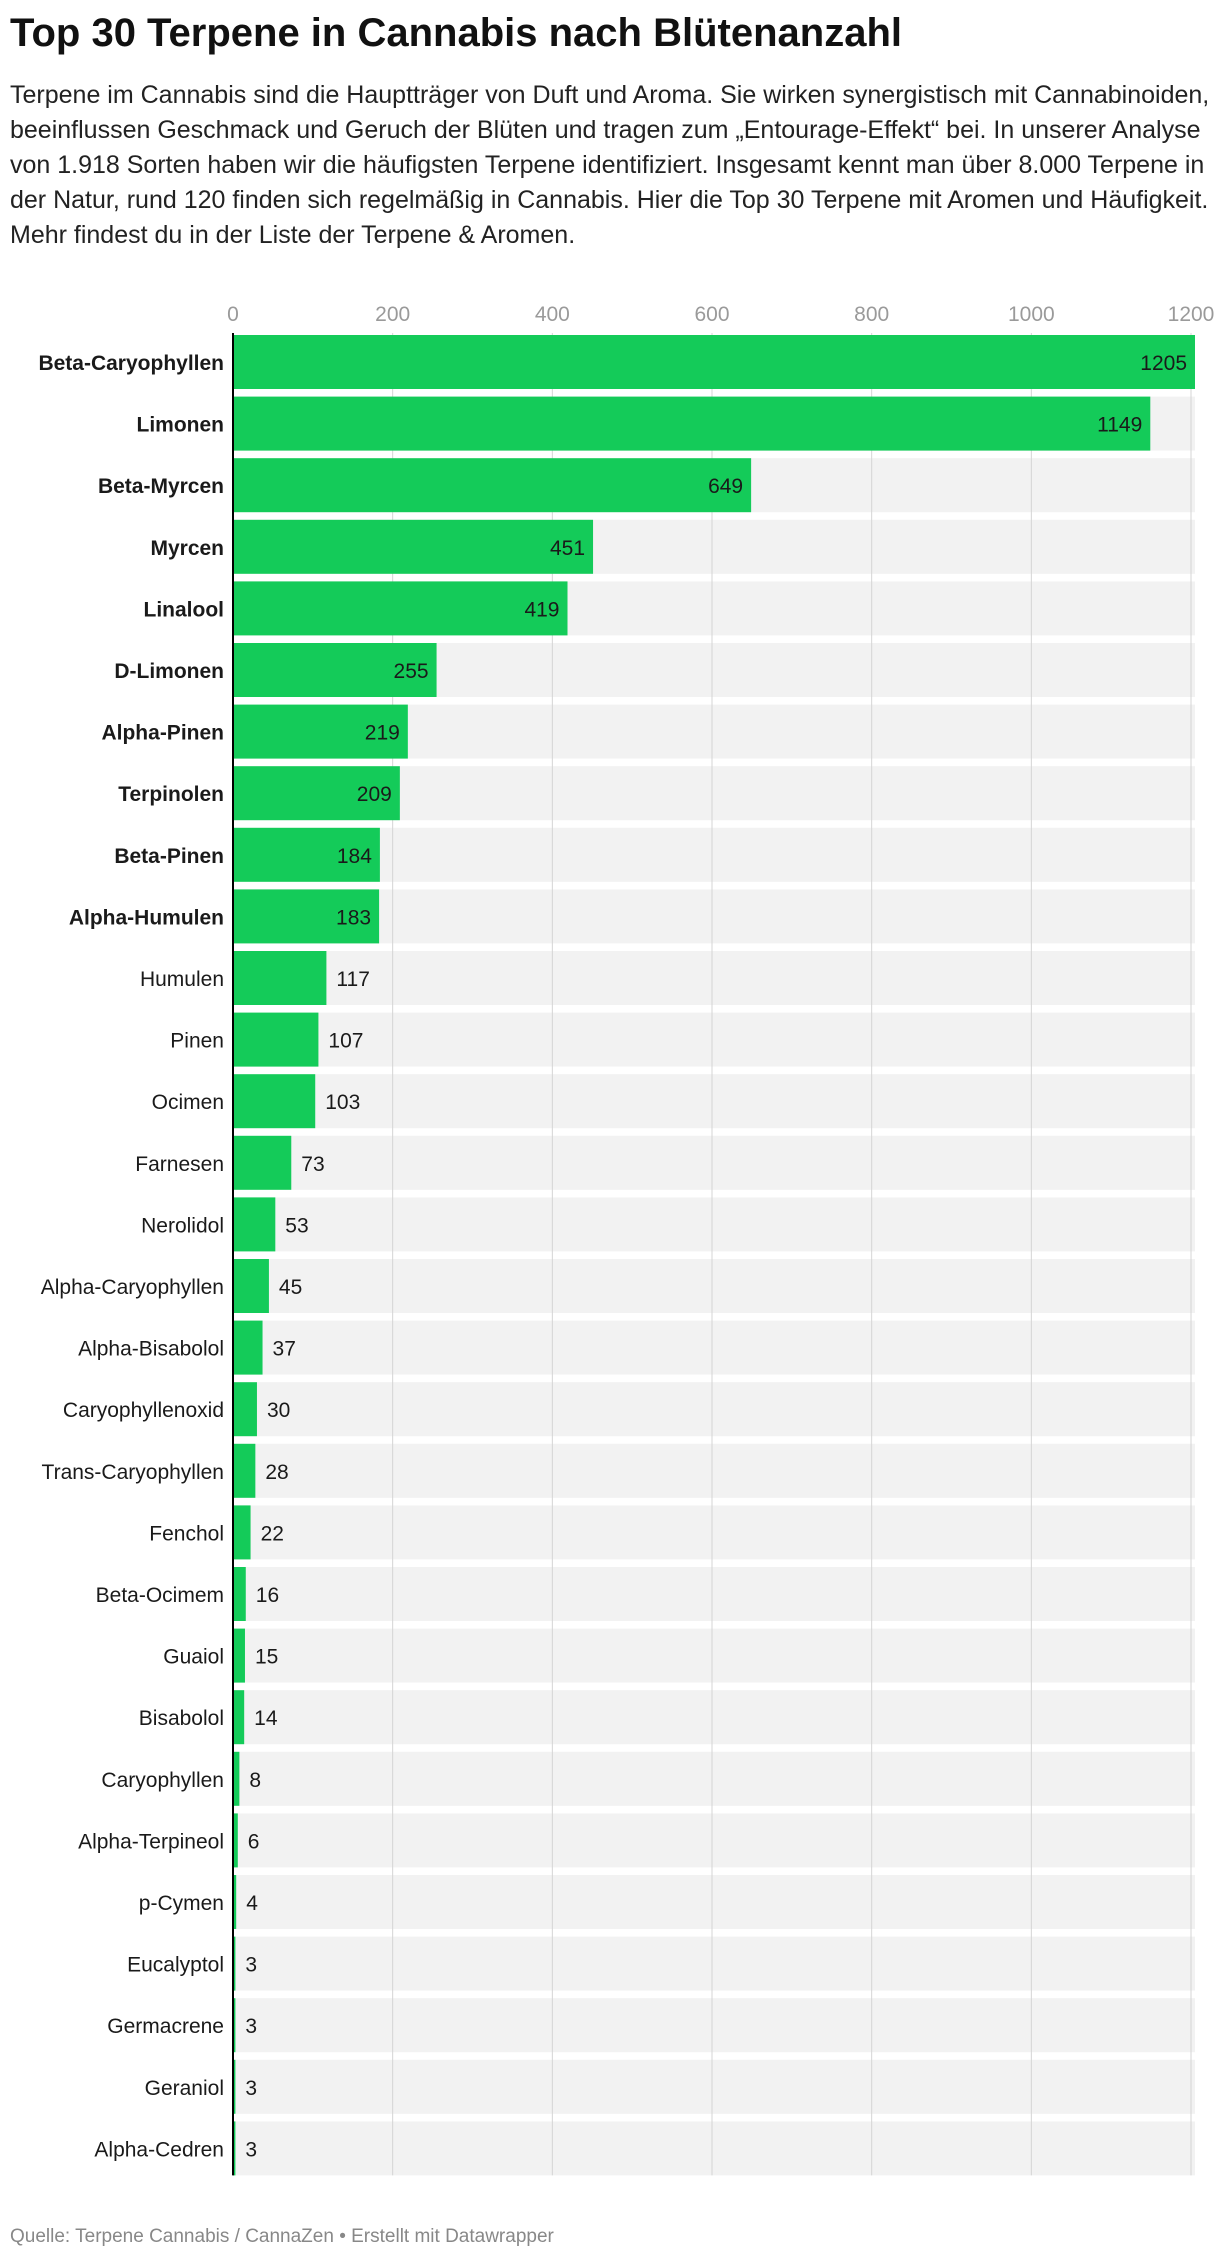 This screenshot has height=2268, width=1220. What do you see at coordinates (411, 671) in the screenshot?
I see `value-label: 255` at bounding box center [411, 671].